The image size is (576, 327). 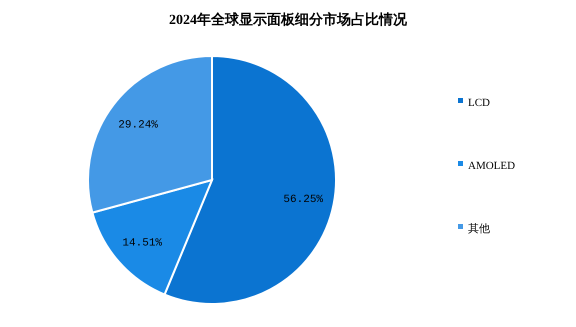 What do you see at coordinates (138, 125) in the screenshot?
I see `data-label: 29.24%` at bounding box center [138, 125].